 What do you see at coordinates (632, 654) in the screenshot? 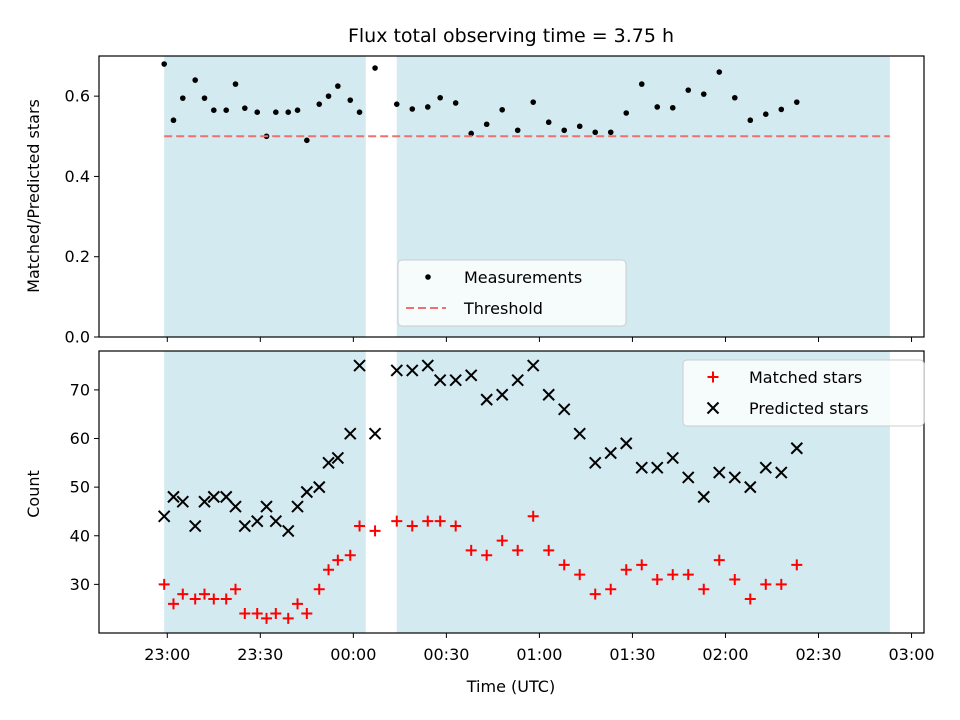
I see `x-tick-label: 01:30` at bounding box center [632, 654].